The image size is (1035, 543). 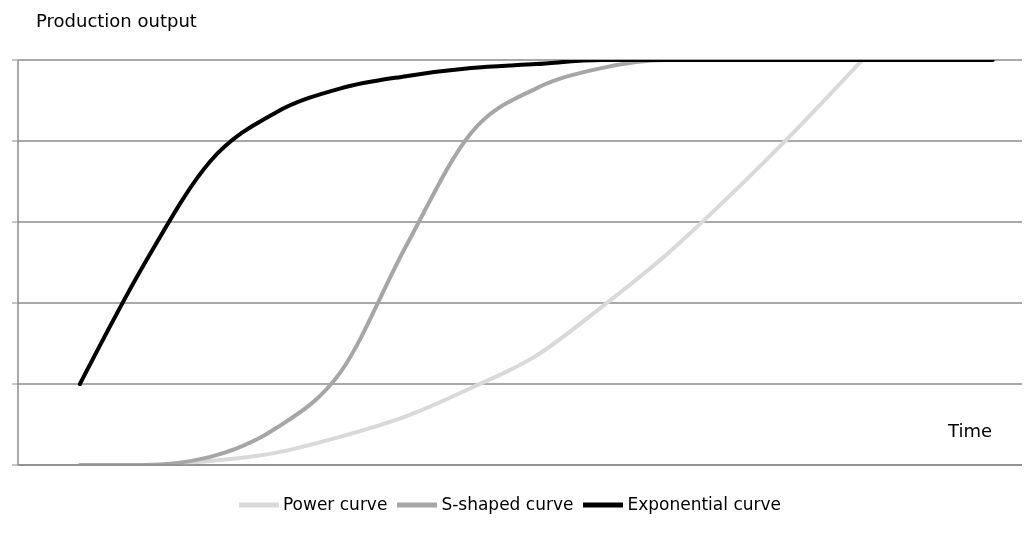 What do you see at coordinates (335, 504) in the screenshot?
I see `legend-label: Power curve` at bounding box center [335, 504].